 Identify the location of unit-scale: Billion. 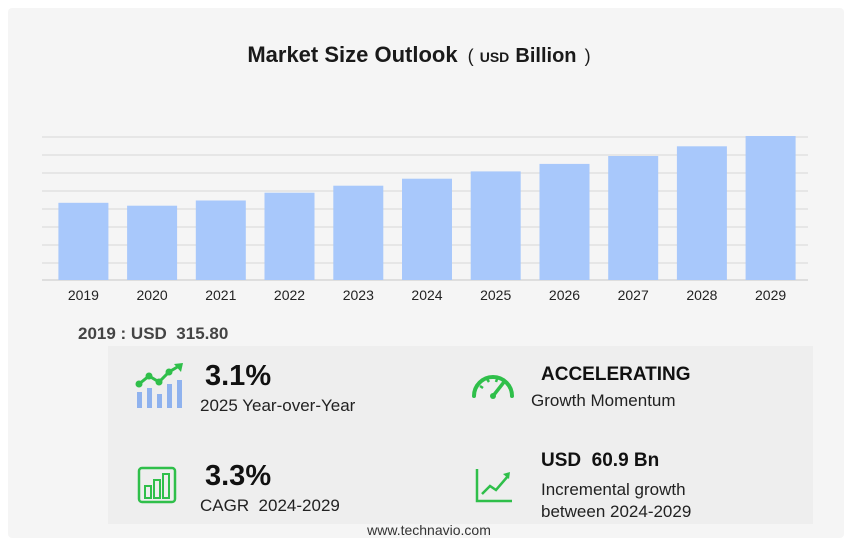
(546, 56).